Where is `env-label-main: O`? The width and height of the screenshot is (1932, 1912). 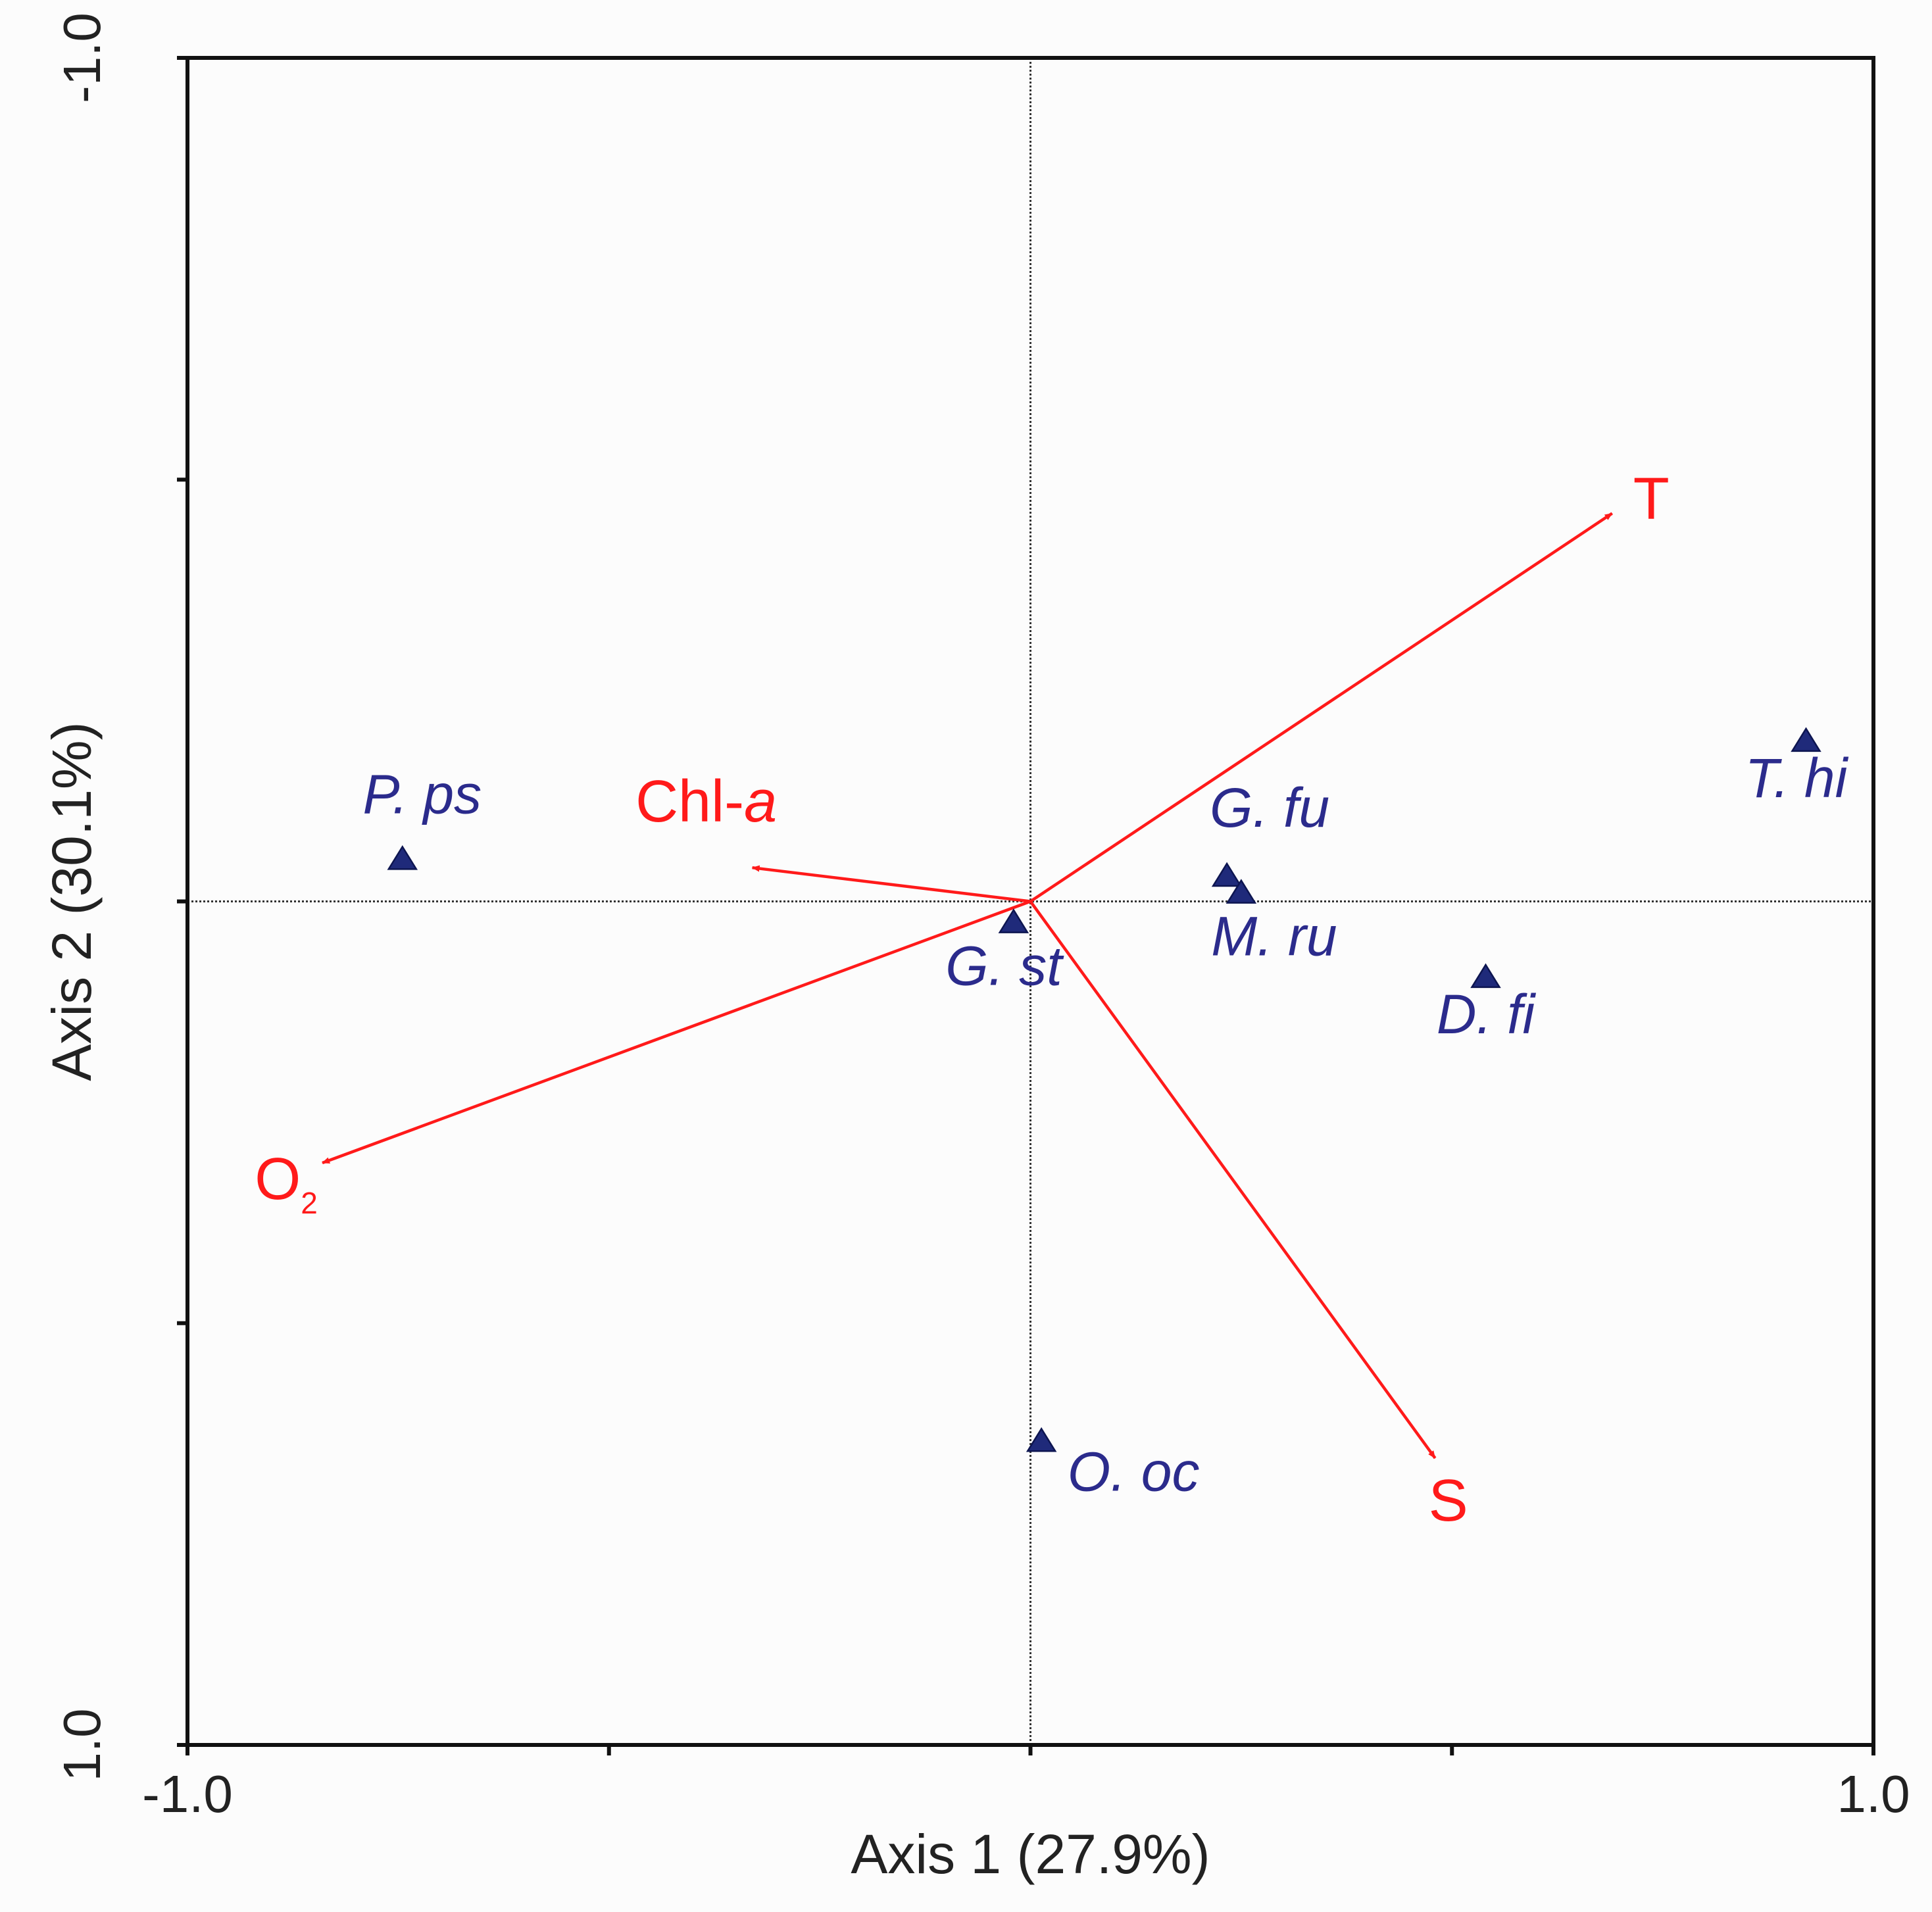
env-label-main: O is located at coordinates (278, 1179).